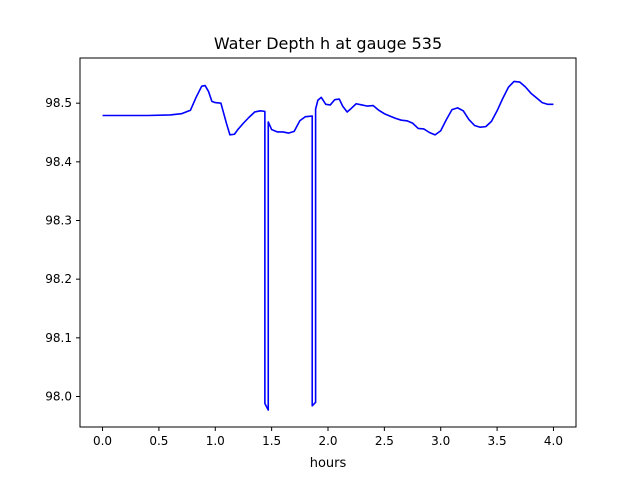 Image resolution: width=640 pixels, height=484 pixels. Describe the element at coordinates (497, 441) in the screenshot. I see `x-tick-label: 3.5` at that location.